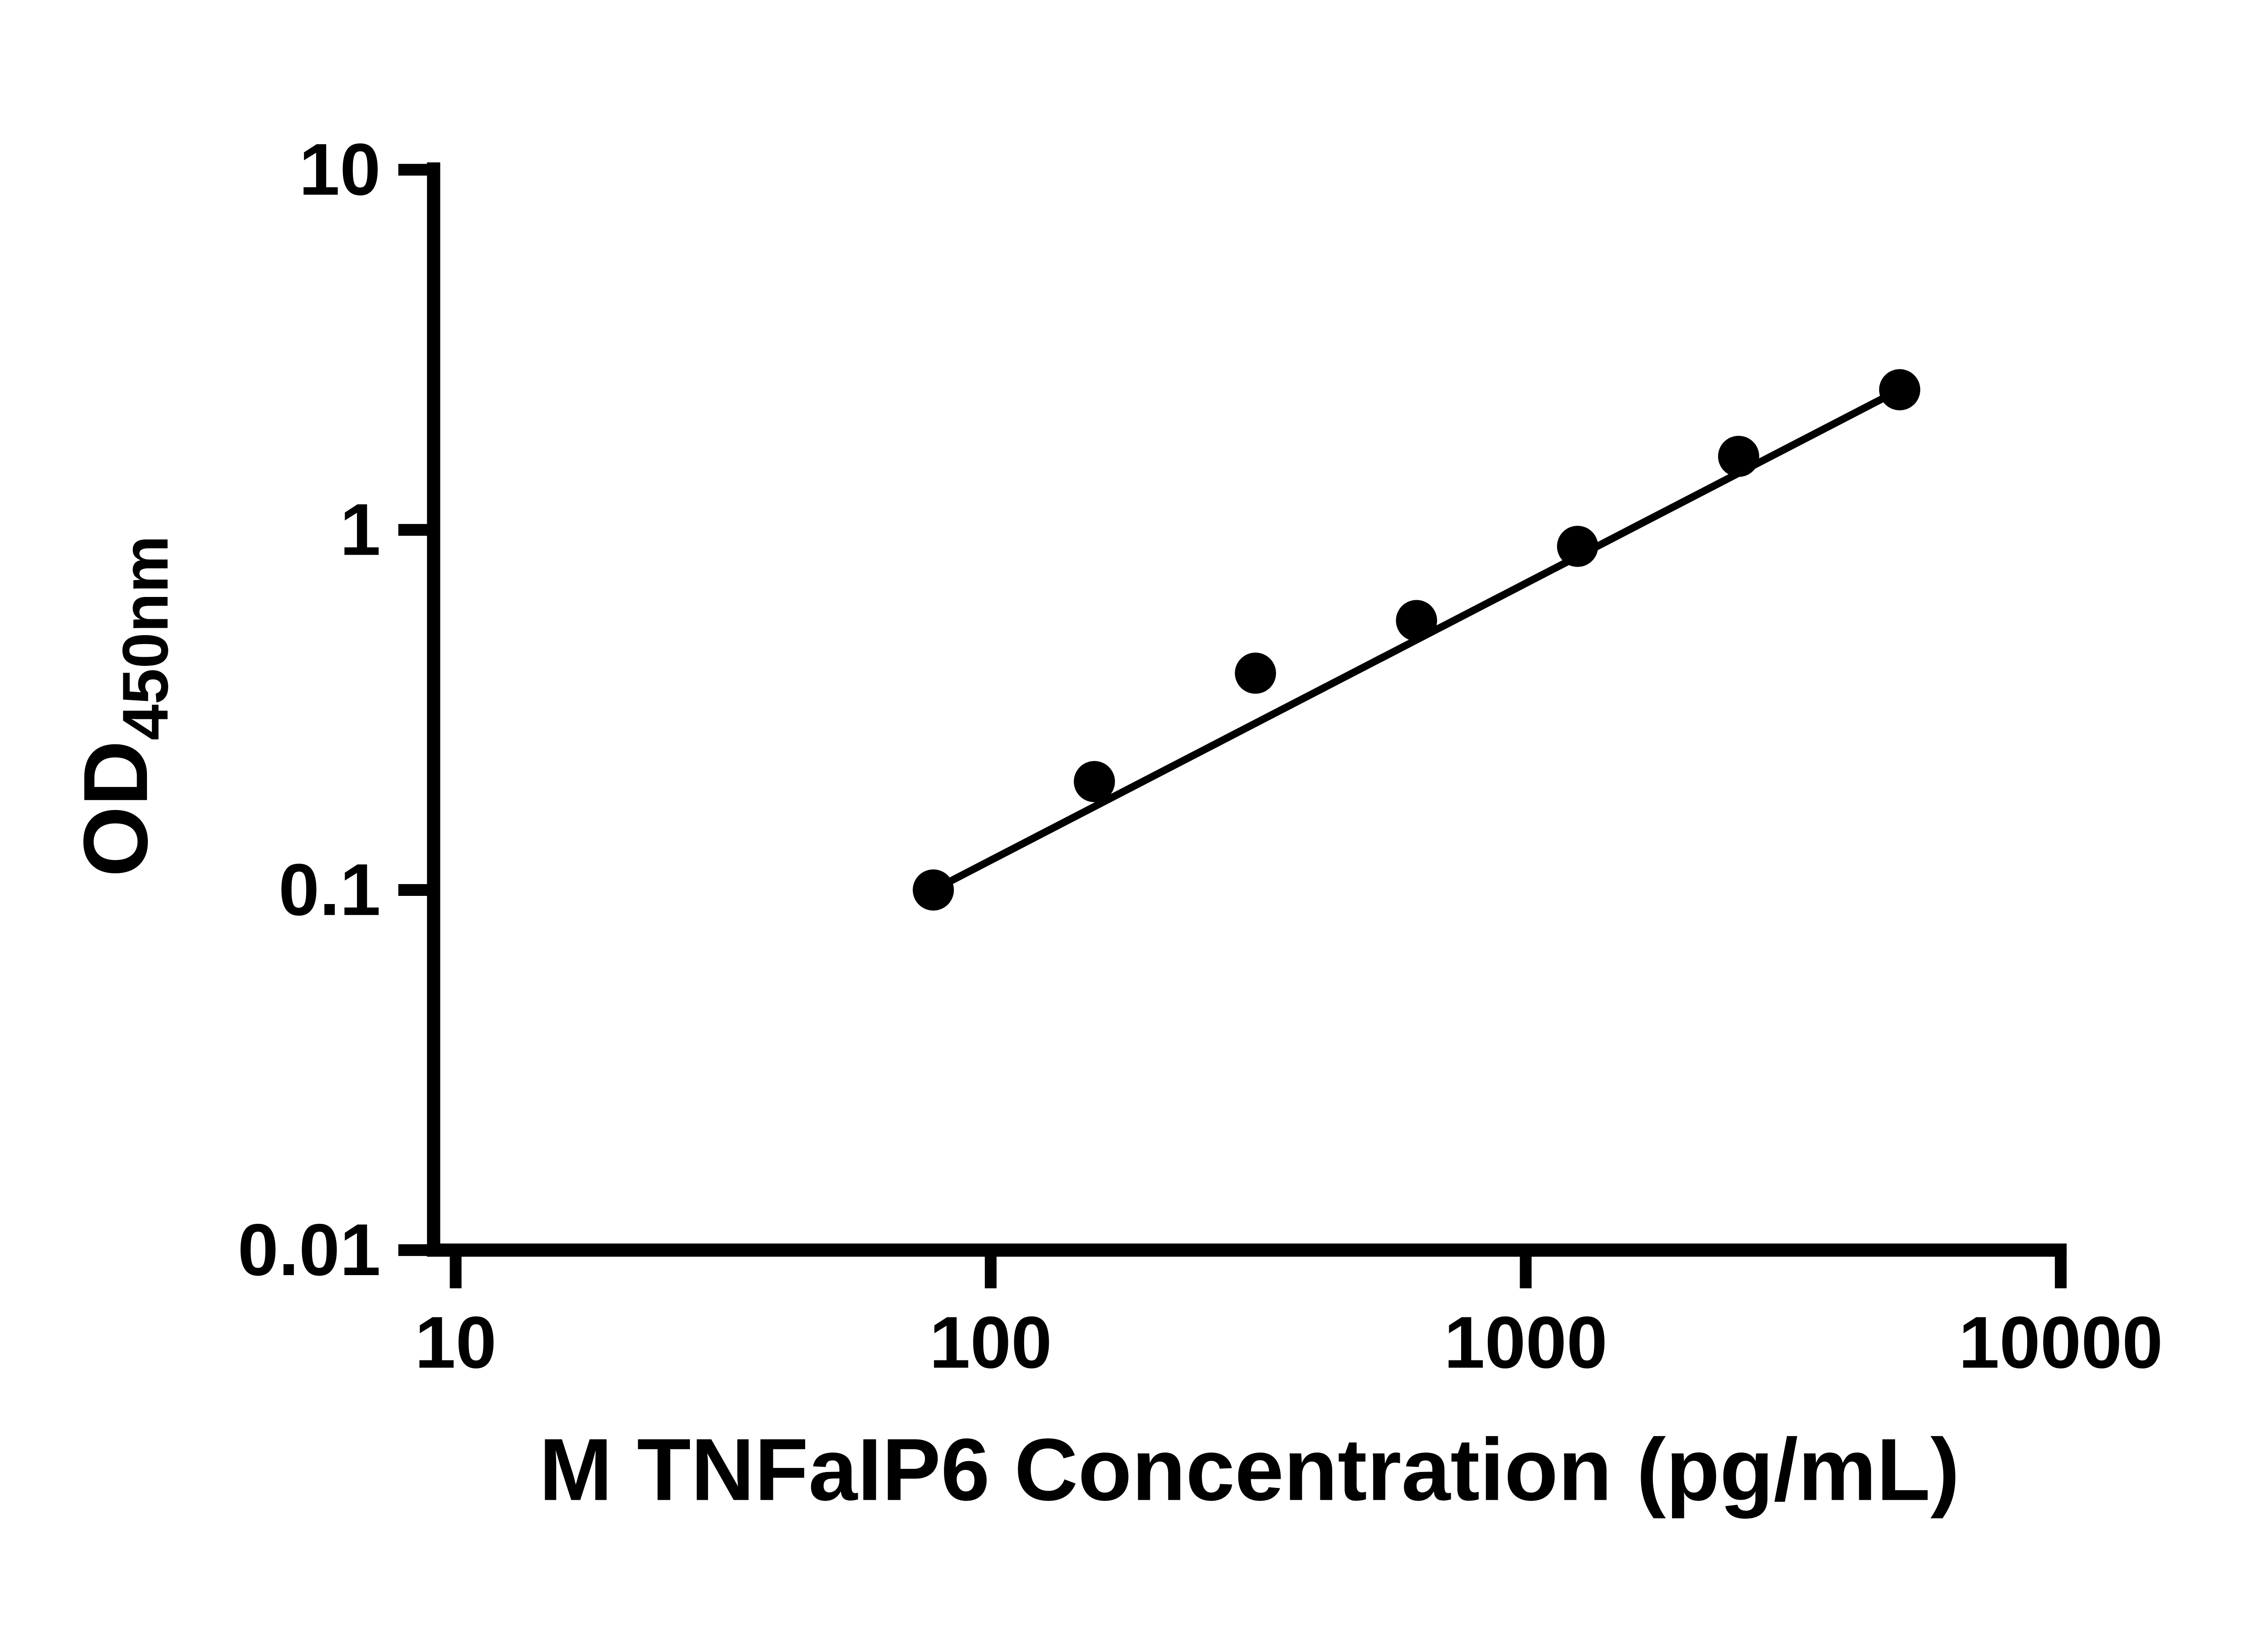  Describe the element at coordinates (456, 1342) in the screenshot. I see `x-tick-label: 10` at that location.